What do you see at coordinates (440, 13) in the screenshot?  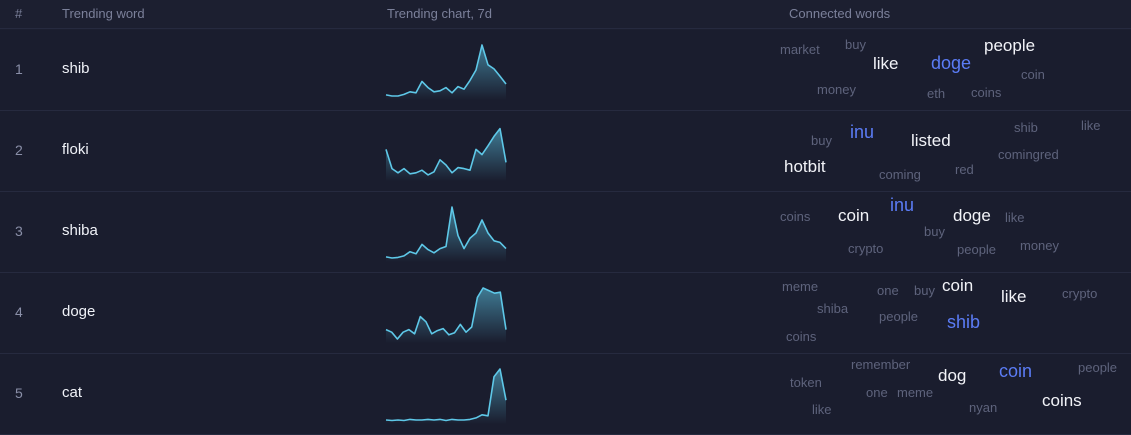 I see `header-trending-chart: Trending chart, 7d` at bounding box center [440, 13].